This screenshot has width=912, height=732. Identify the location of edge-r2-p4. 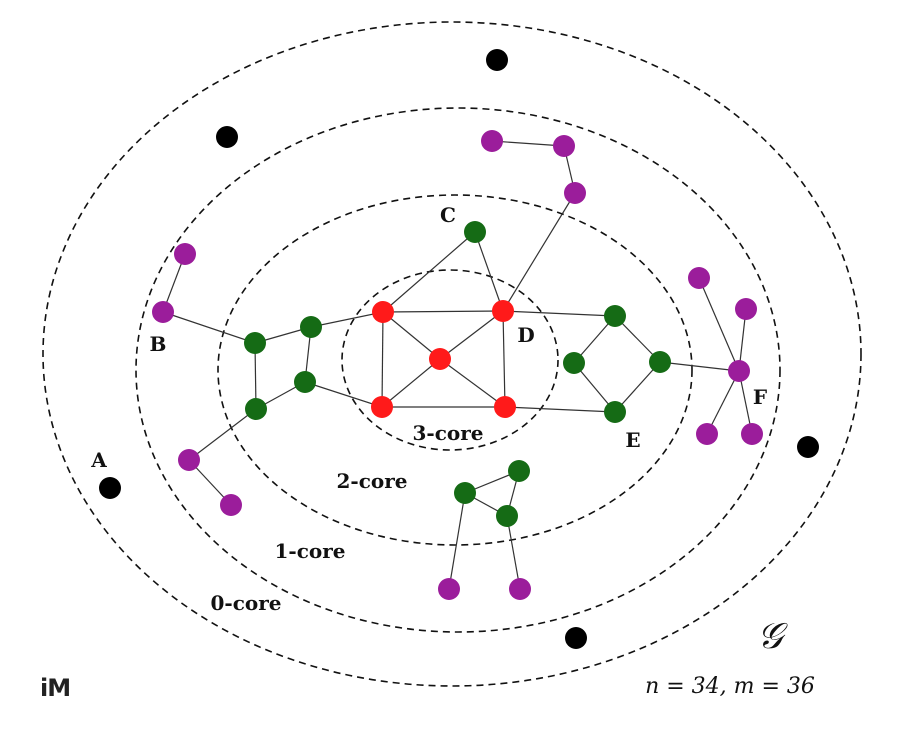
(539, 252).